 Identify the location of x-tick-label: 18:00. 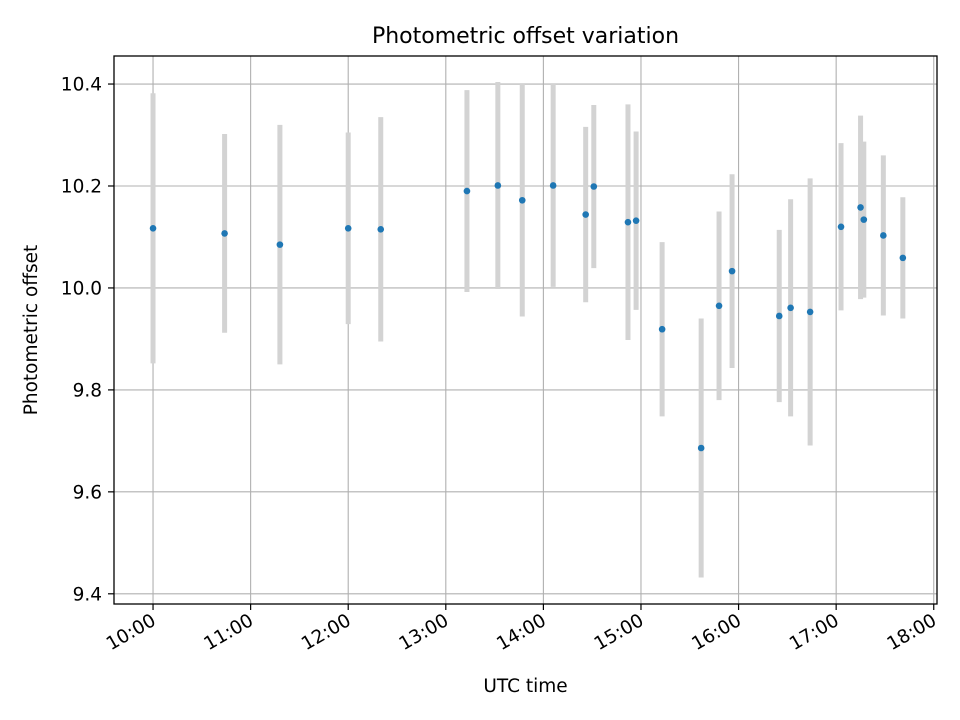
(912, 632).